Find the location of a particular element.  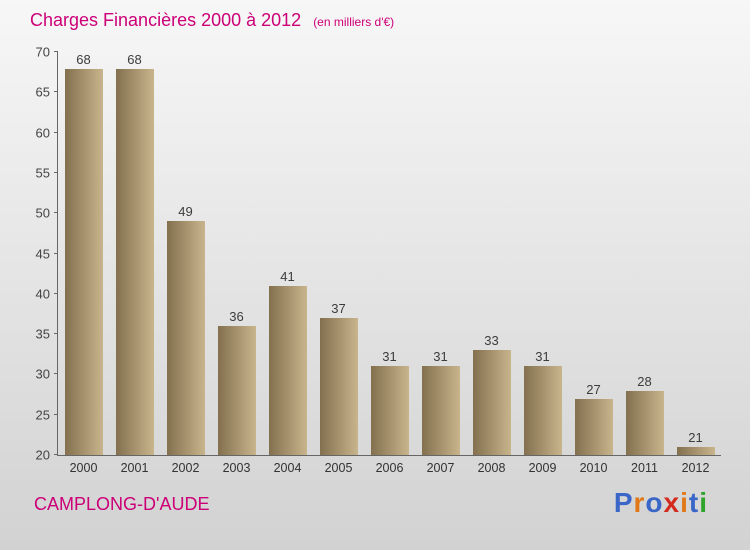

logo-letter: t is located at coordinates (694, 502).